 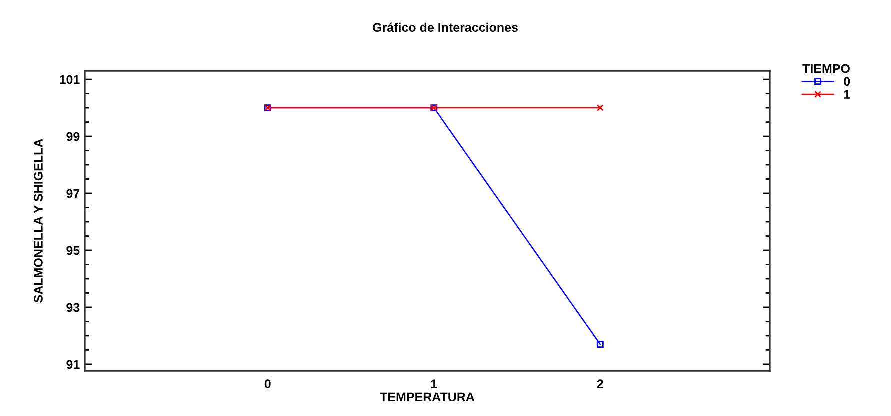 I want to click on x-tick-label: 2, so click(x=600, y=384).